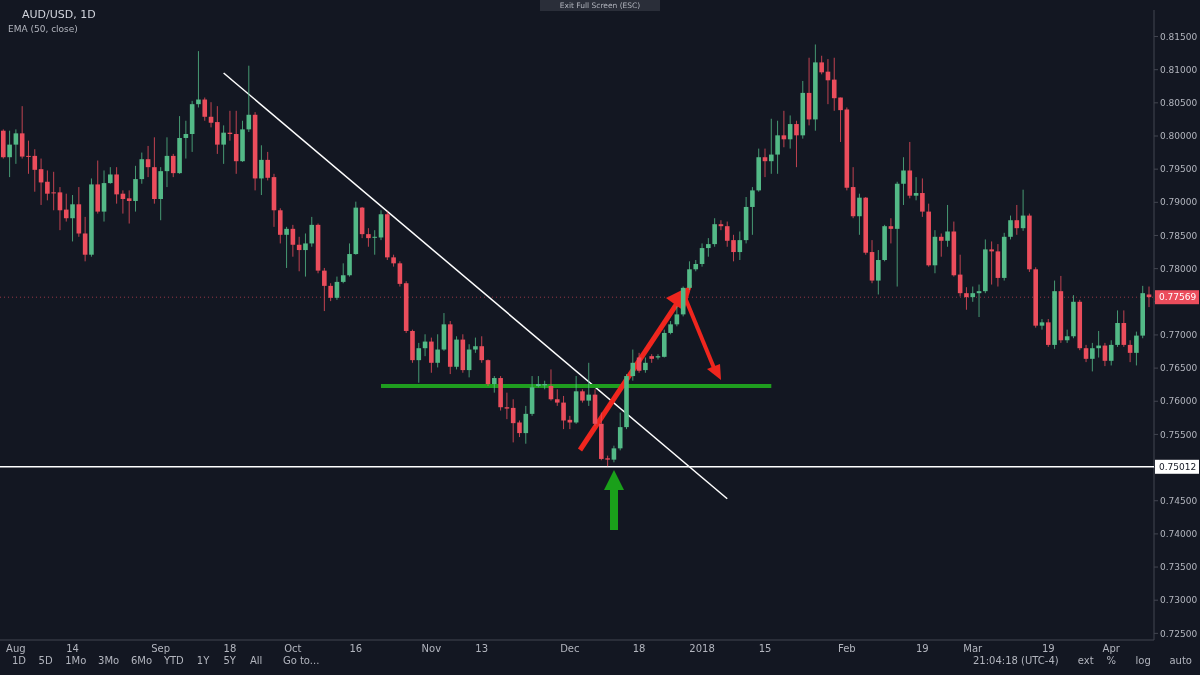 The height and width of the screenshot is (675, 1200). What do you see at coordinates (173, 660) in the screenshot?
I see `text: YTD` at bounding box center [173, 660].